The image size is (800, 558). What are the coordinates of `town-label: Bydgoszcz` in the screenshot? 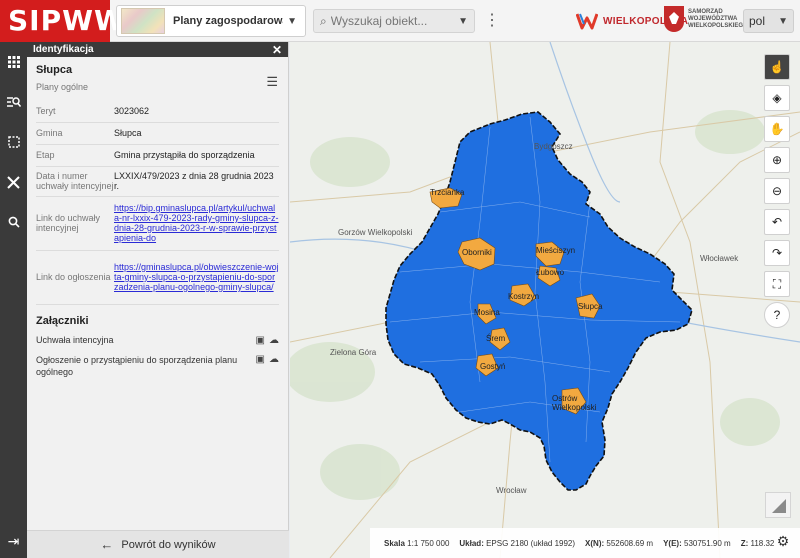 It's located at (553, 146).